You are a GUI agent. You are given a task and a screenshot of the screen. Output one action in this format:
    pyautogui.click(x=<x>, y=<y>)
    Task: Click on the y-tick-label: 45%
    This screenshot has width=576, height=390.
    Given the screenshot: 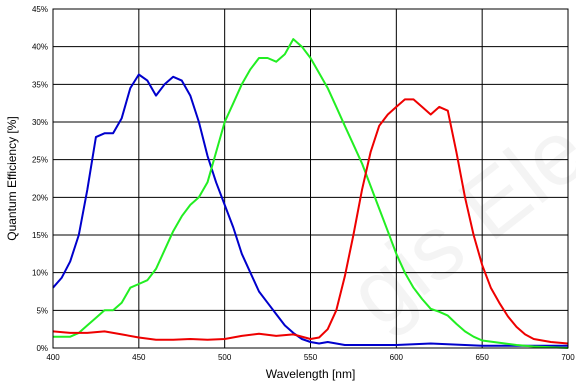 What is the action you would take?
    pyautogui.click(x=40, y=9)
    